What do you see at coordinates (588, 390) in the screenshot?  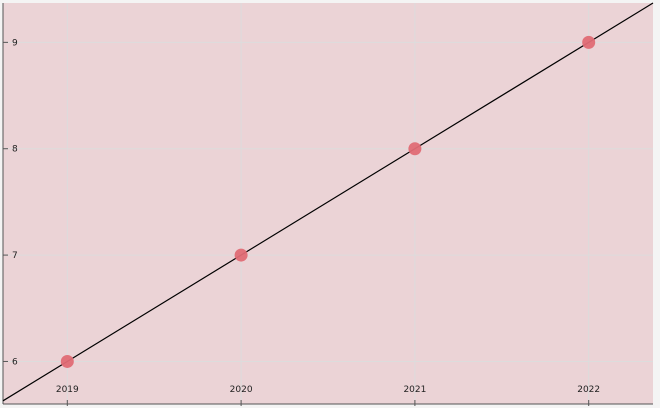 I see `x-tick-label-2022: 2022` at bounding box center [588, 390].